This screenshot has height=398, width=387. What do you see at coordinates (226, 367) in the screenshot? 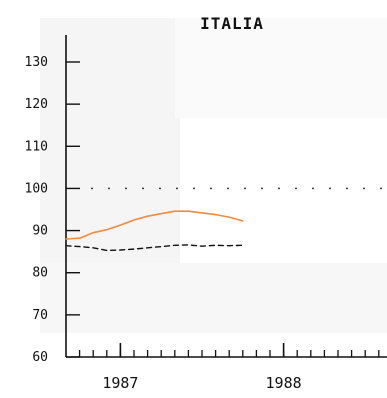
I see `x-axis: 1987 1988` at bounding box center [226, 367].